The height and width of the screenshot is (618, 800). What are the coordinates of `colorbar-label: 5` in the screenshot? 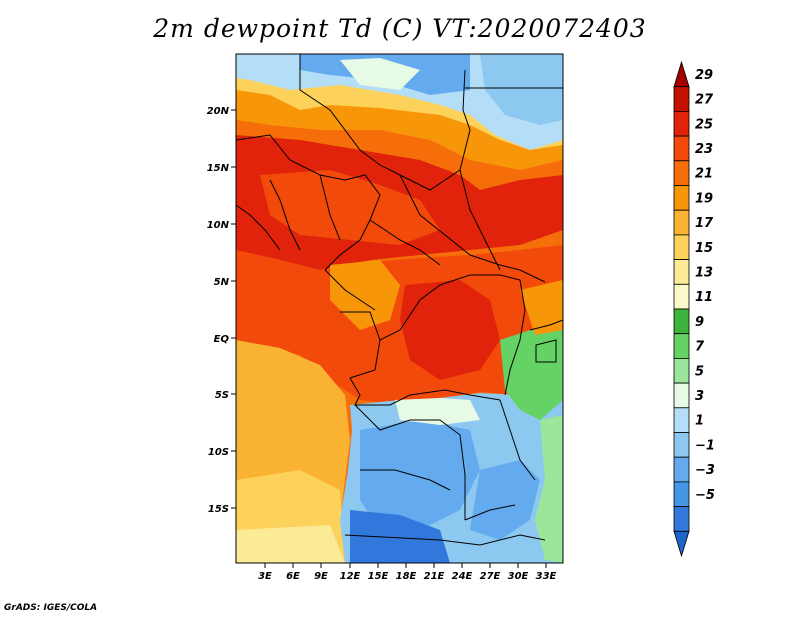 It's located at (699, 371).